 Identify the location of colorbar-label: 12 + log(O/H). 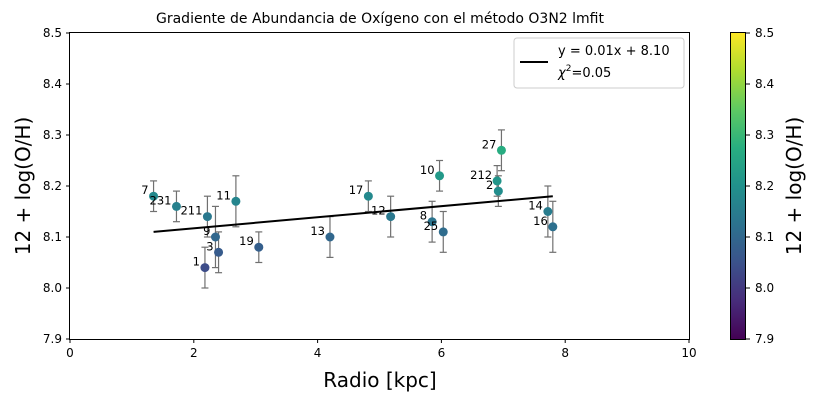
(794, 186).